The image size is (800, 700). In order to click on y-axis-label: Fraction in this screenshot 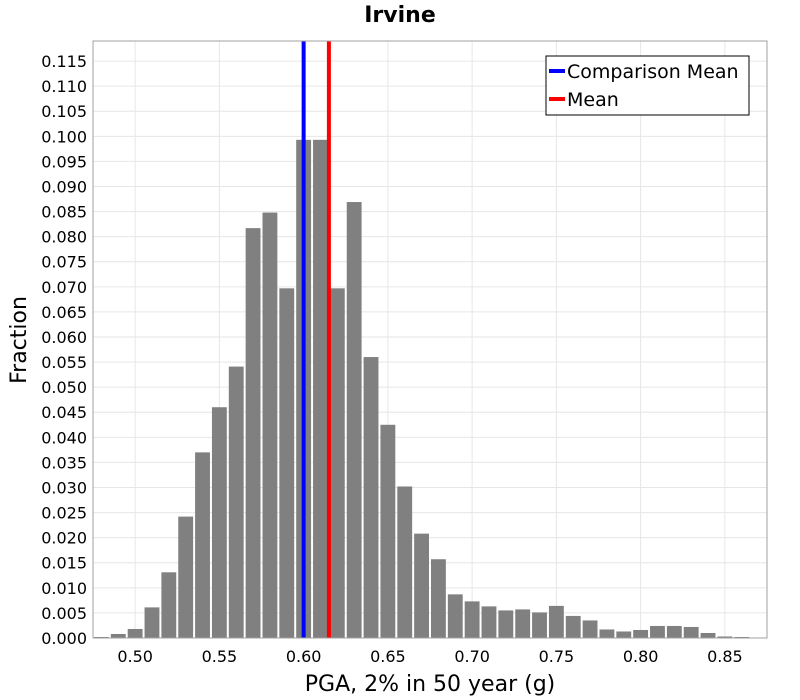, I will do `click(19, 340)`.